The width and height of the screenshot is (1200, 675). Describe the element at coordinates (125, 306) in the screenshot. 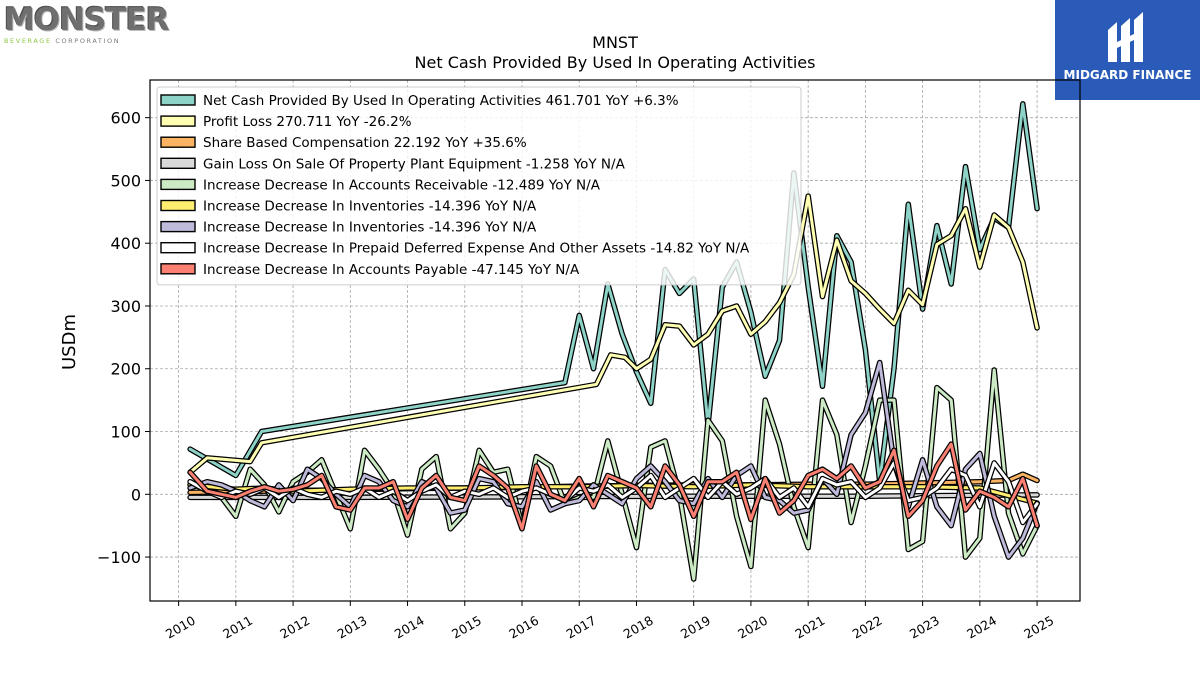

I see `y-tick-label: 300` at that location.